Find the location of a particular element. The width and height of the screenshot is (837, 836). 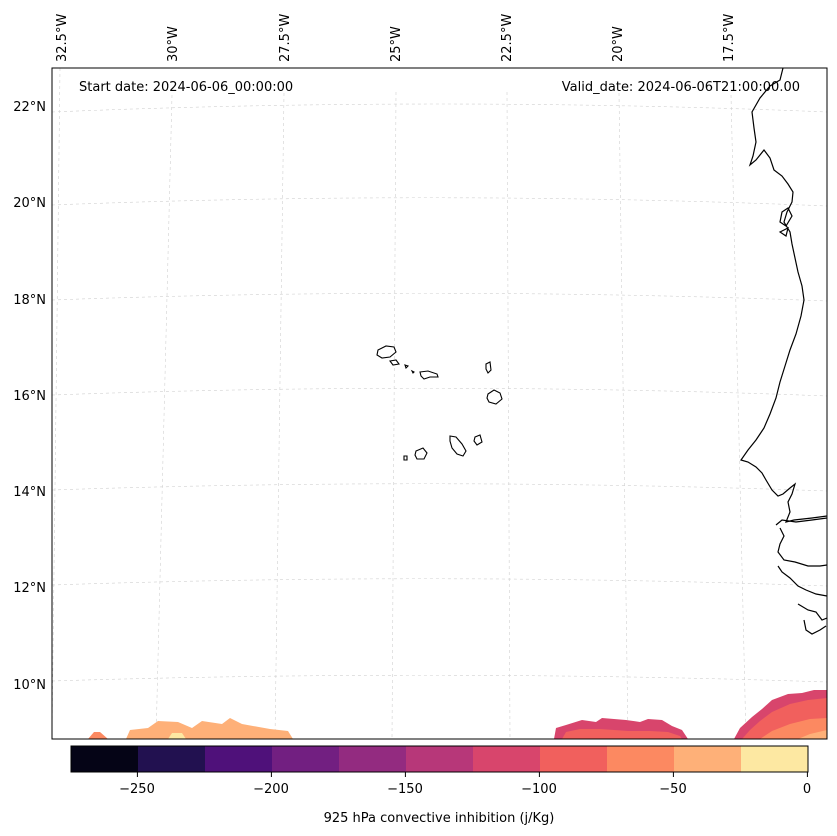

lat-label-10n: 10°N is located at coordinates (29, 685).